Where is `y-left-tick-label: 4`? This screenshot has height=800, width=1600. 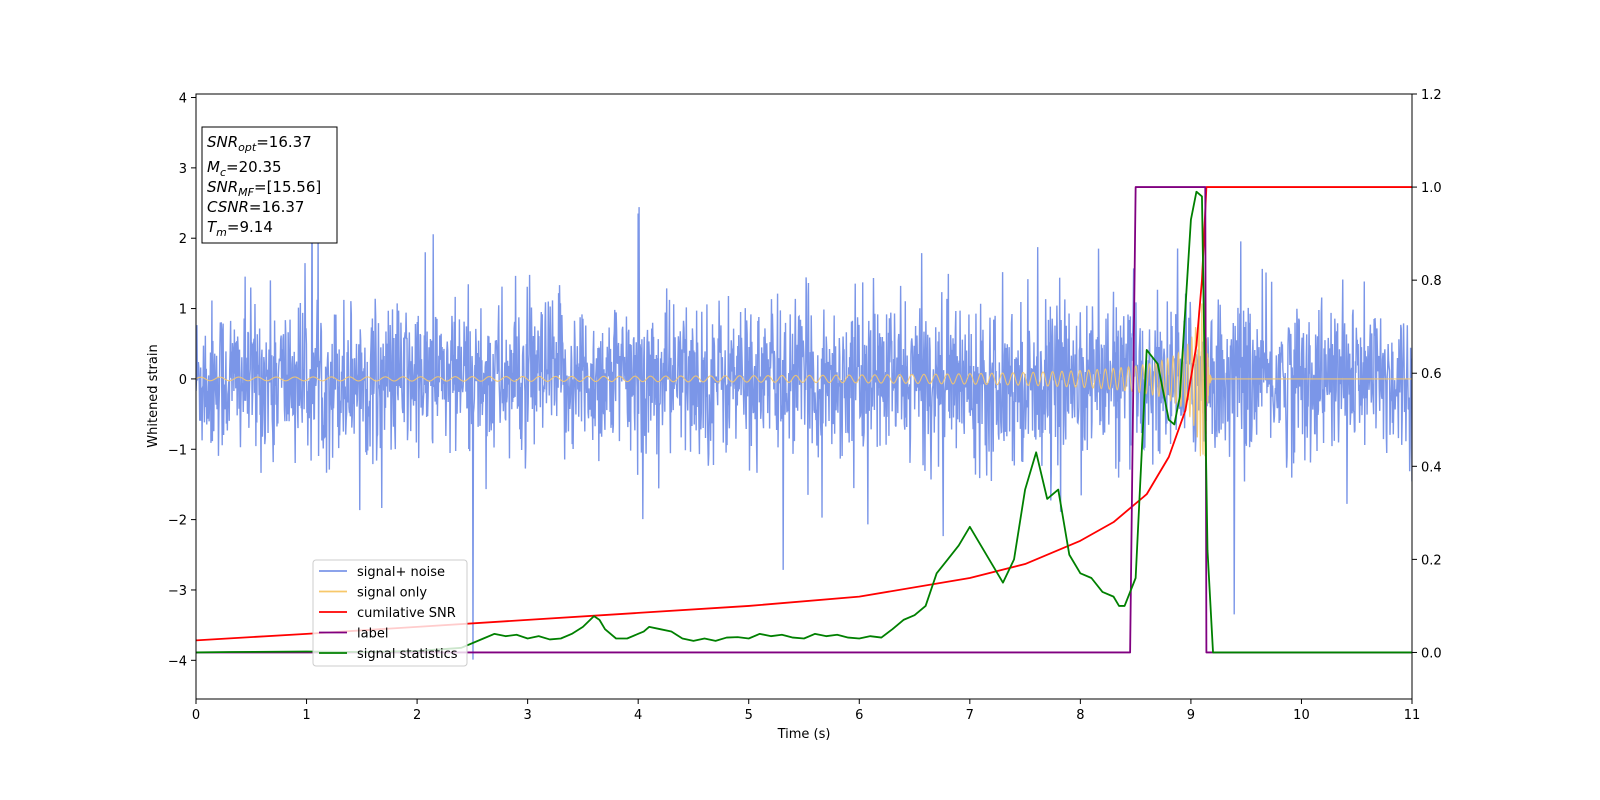 y-left-tick-label: 4 is located at coordinates (183, 99).